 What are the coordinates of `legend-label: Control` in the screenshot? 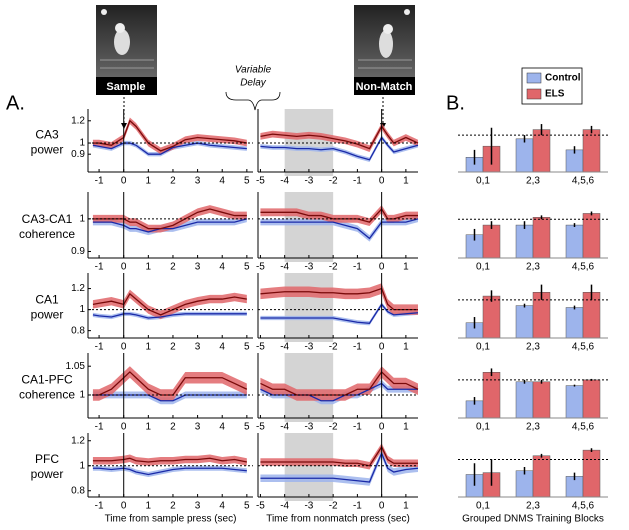 It's located at (563, 78).